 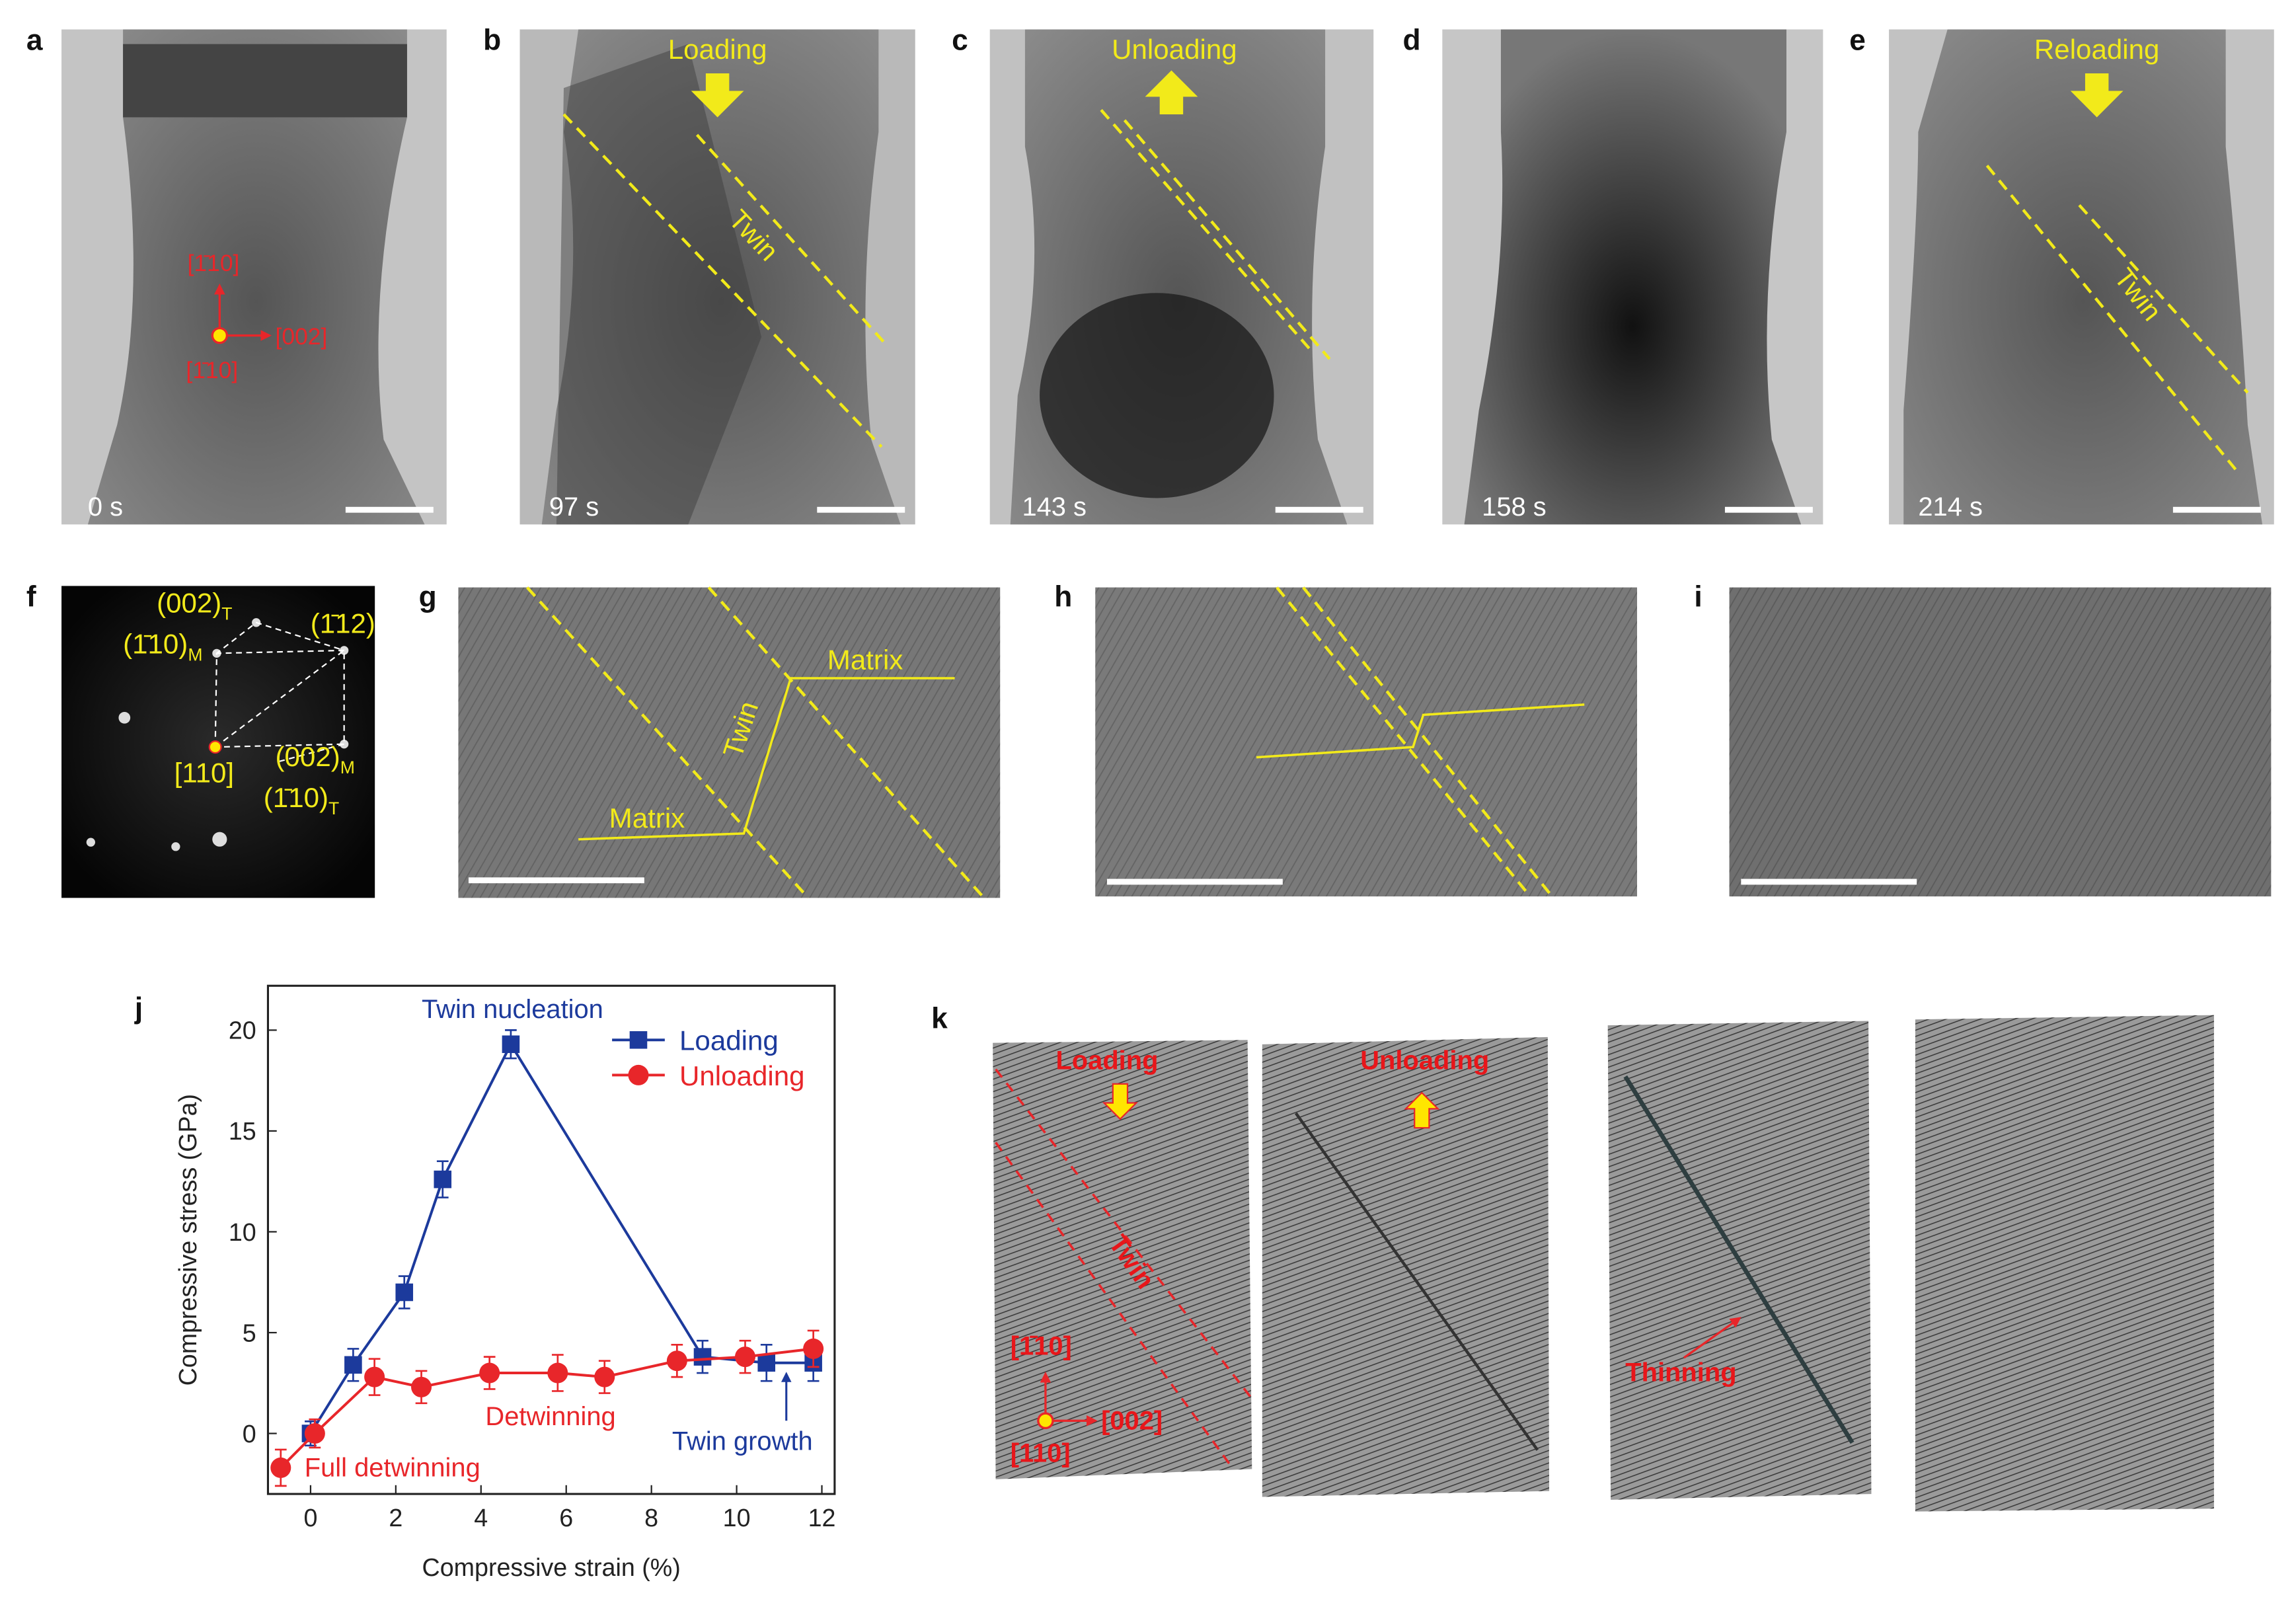 What do you see at coordinates (492, 40) in the screenshot?
I see `panel-label: b` at bounding box center [492, 40].